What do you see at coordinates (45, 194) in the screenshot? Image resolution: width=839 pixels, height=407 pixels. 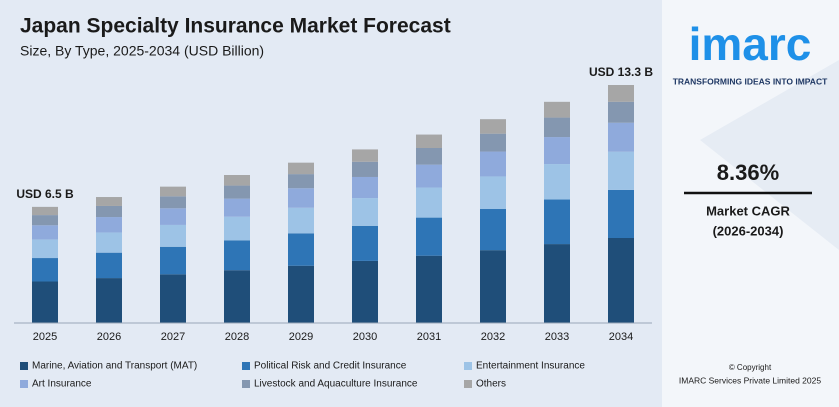 I see `annotation: USD 6.5 B` at bounding box center [45, 194].